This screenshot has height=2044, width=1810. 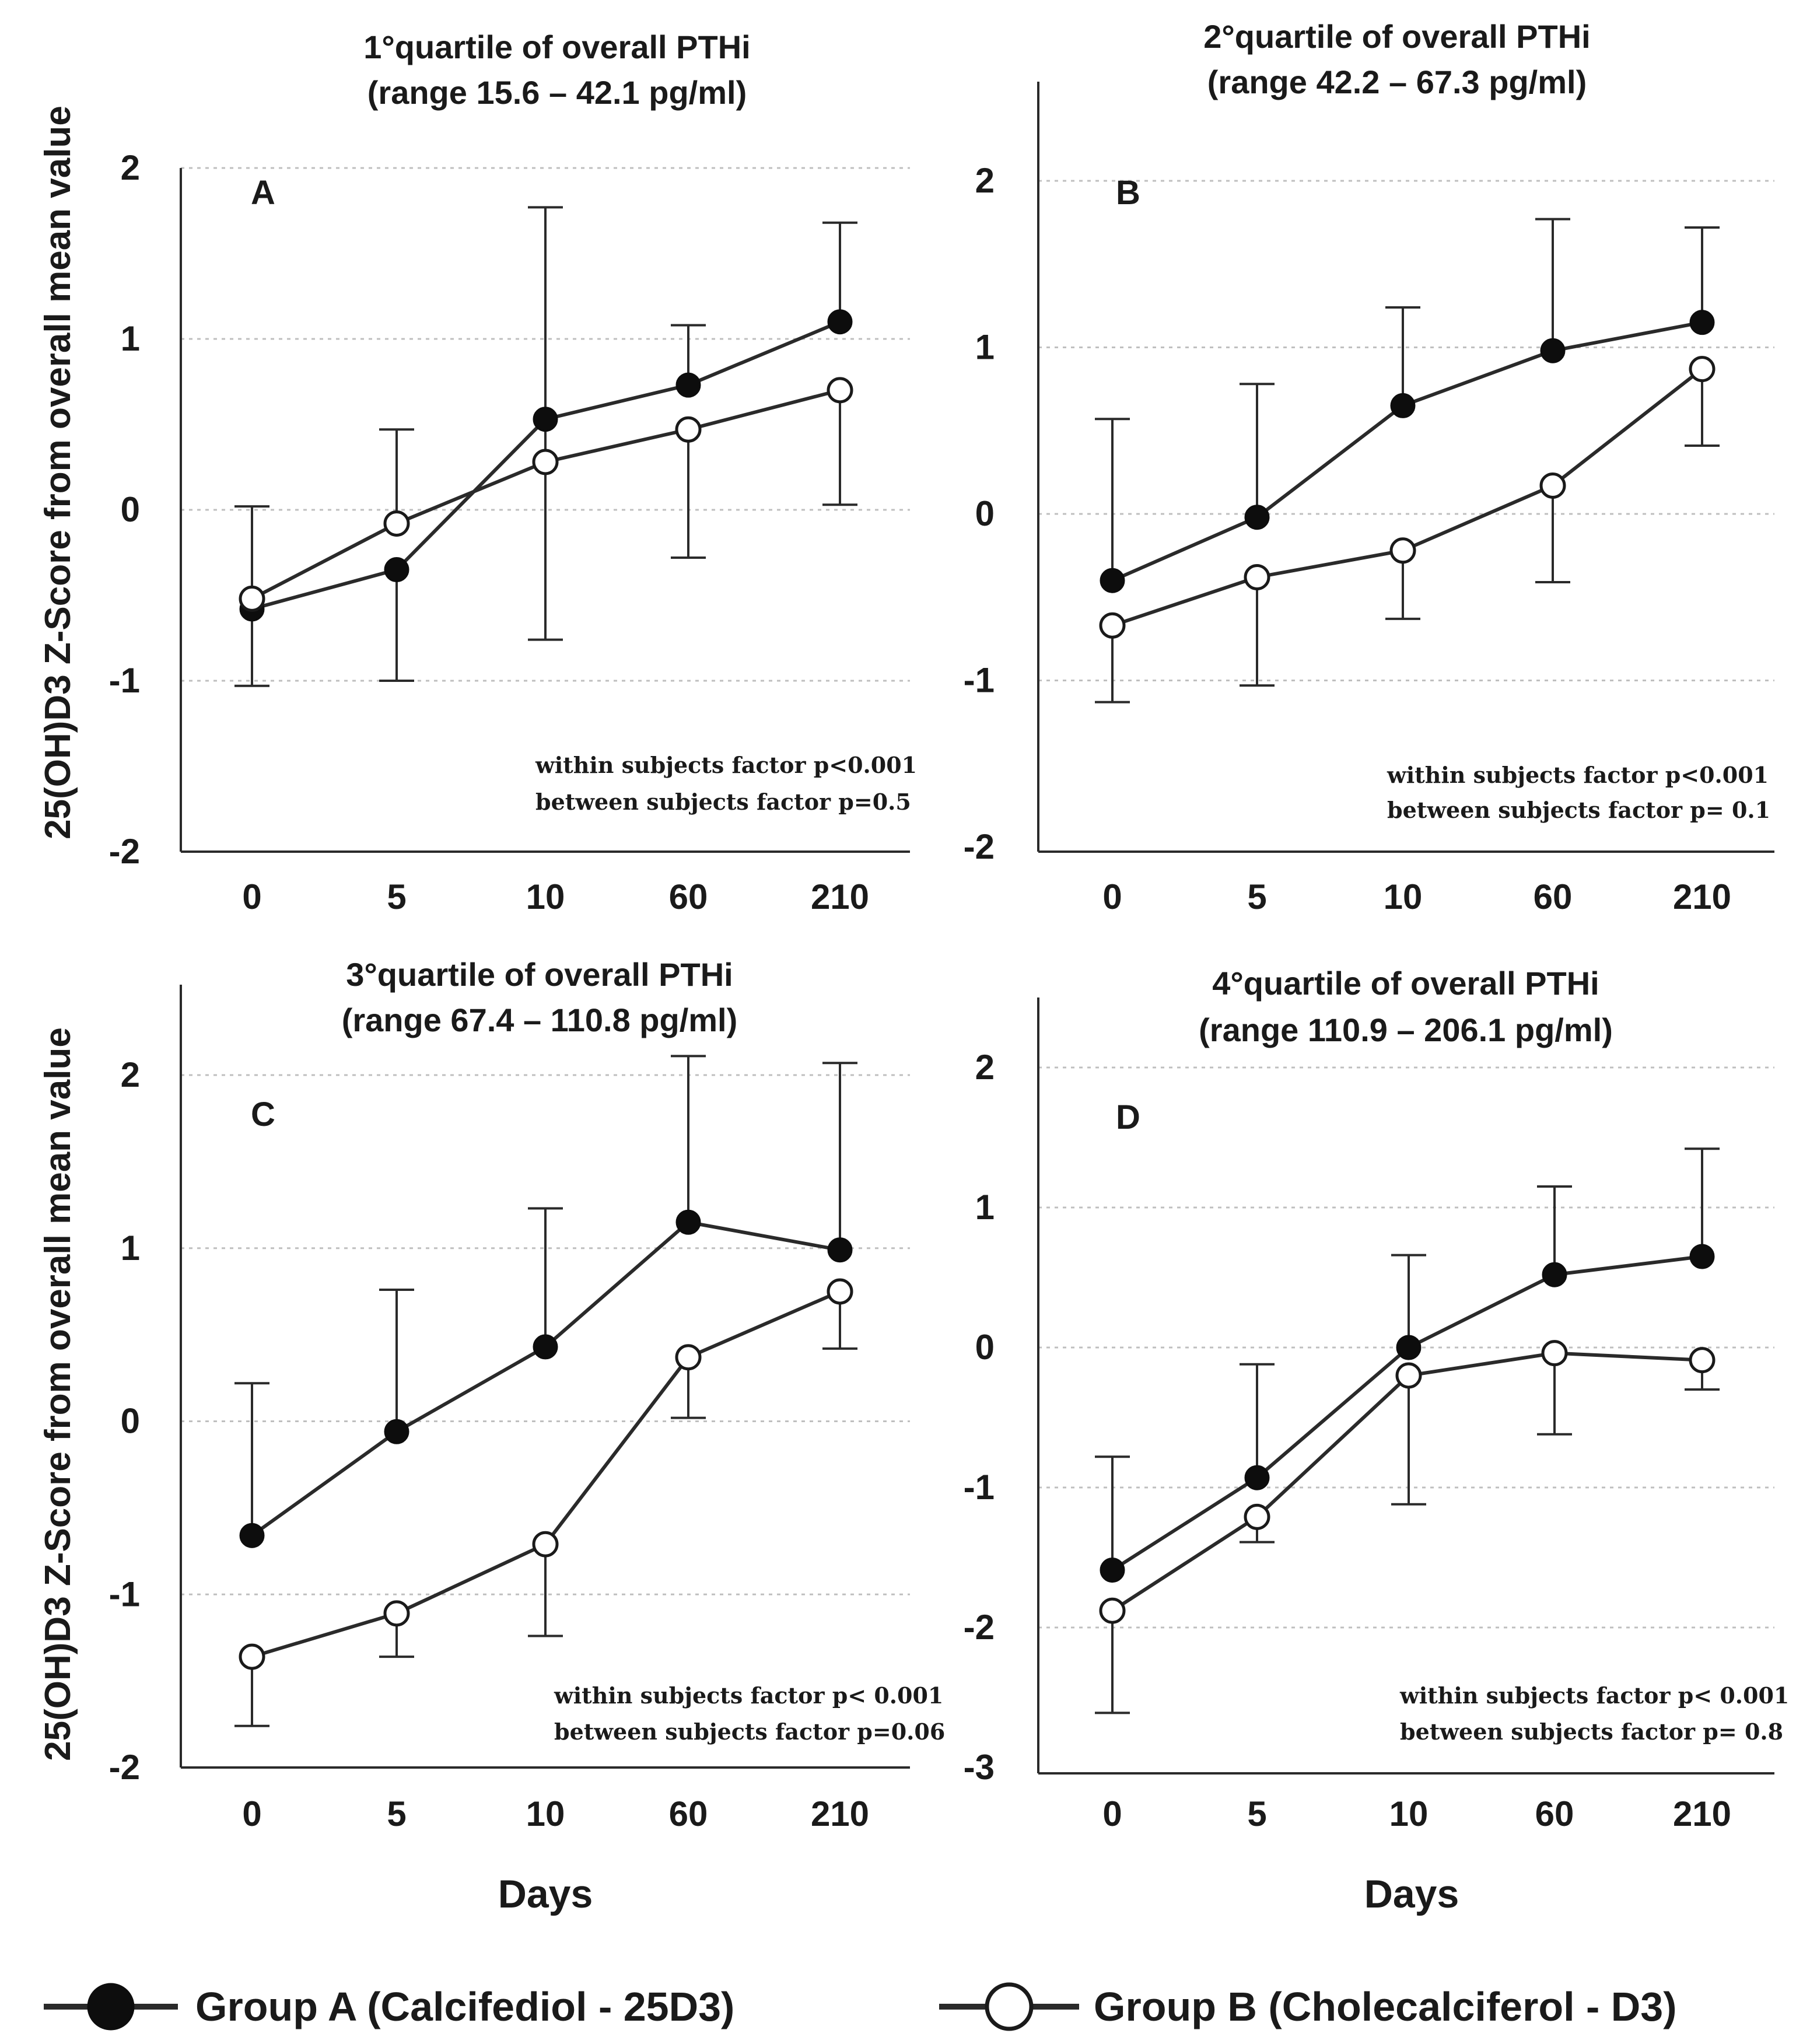 What do you see at coordinates (1578, 775) in the screenshot?
I see `stat-annotation: within subjects factor p<0.001` at bounding box center [1578, 775].